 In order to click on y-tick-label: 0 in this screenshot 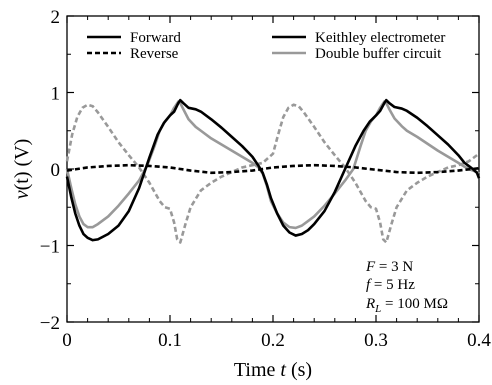, I will do `click(56, 170)`.